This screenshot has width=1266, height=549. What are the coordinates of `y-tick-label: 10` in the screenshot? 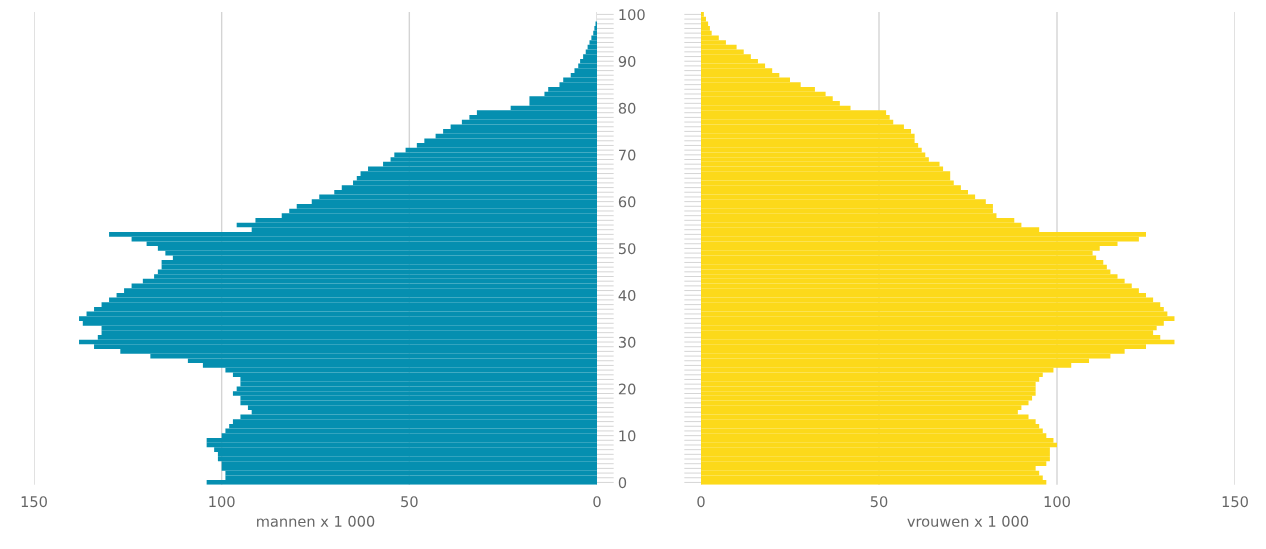 It's located at (627, 436).